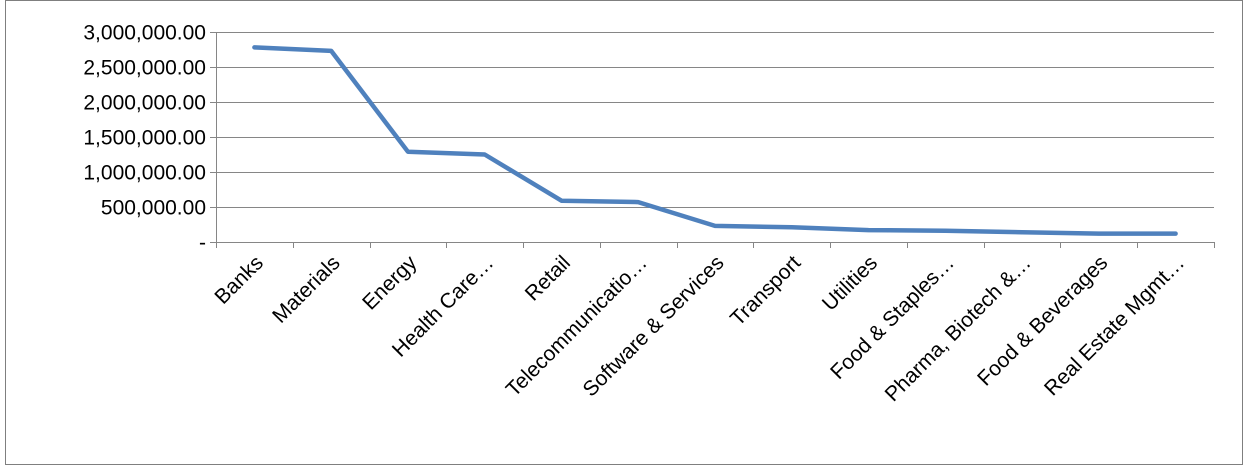  I want to click on y-tick-label: -, so click(202, 243).